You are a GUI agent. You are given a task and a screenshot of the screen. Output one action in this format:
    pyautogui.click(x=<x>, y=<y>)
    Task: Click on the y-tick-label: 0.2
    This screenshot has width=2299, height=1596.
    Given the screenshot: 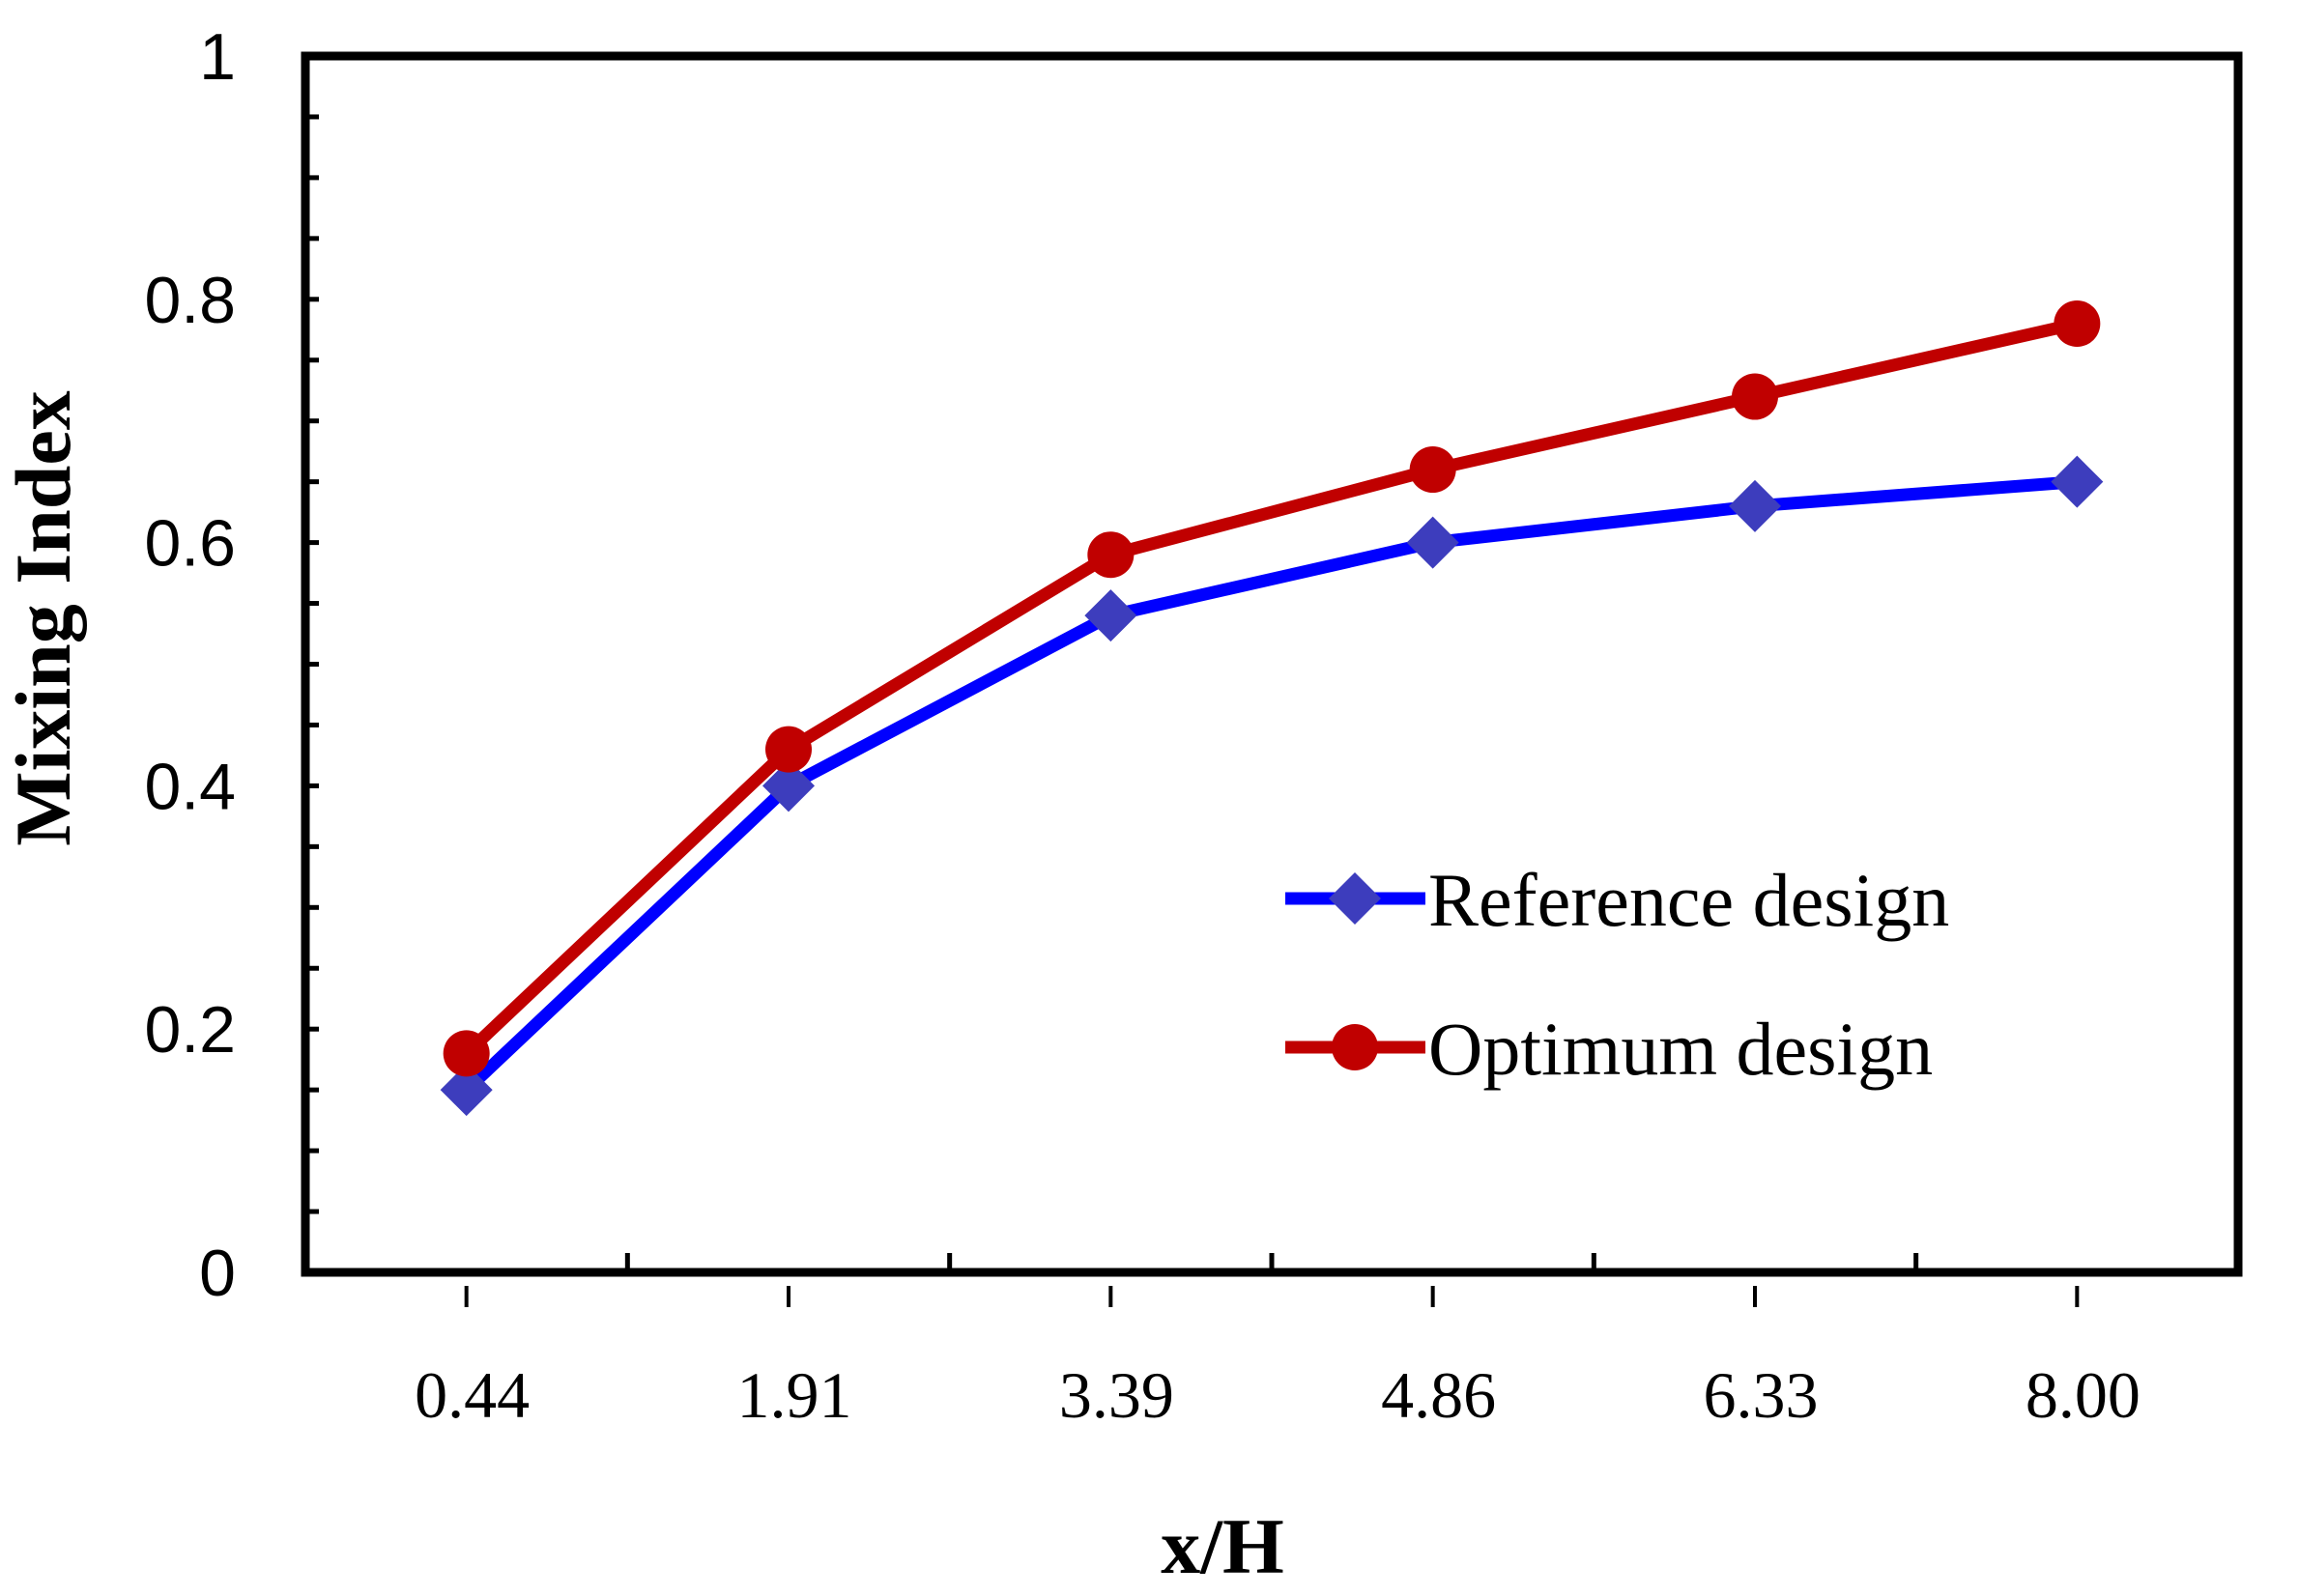 What is the action you would take?
    pyautogui.click(x=190, y=1030)
    